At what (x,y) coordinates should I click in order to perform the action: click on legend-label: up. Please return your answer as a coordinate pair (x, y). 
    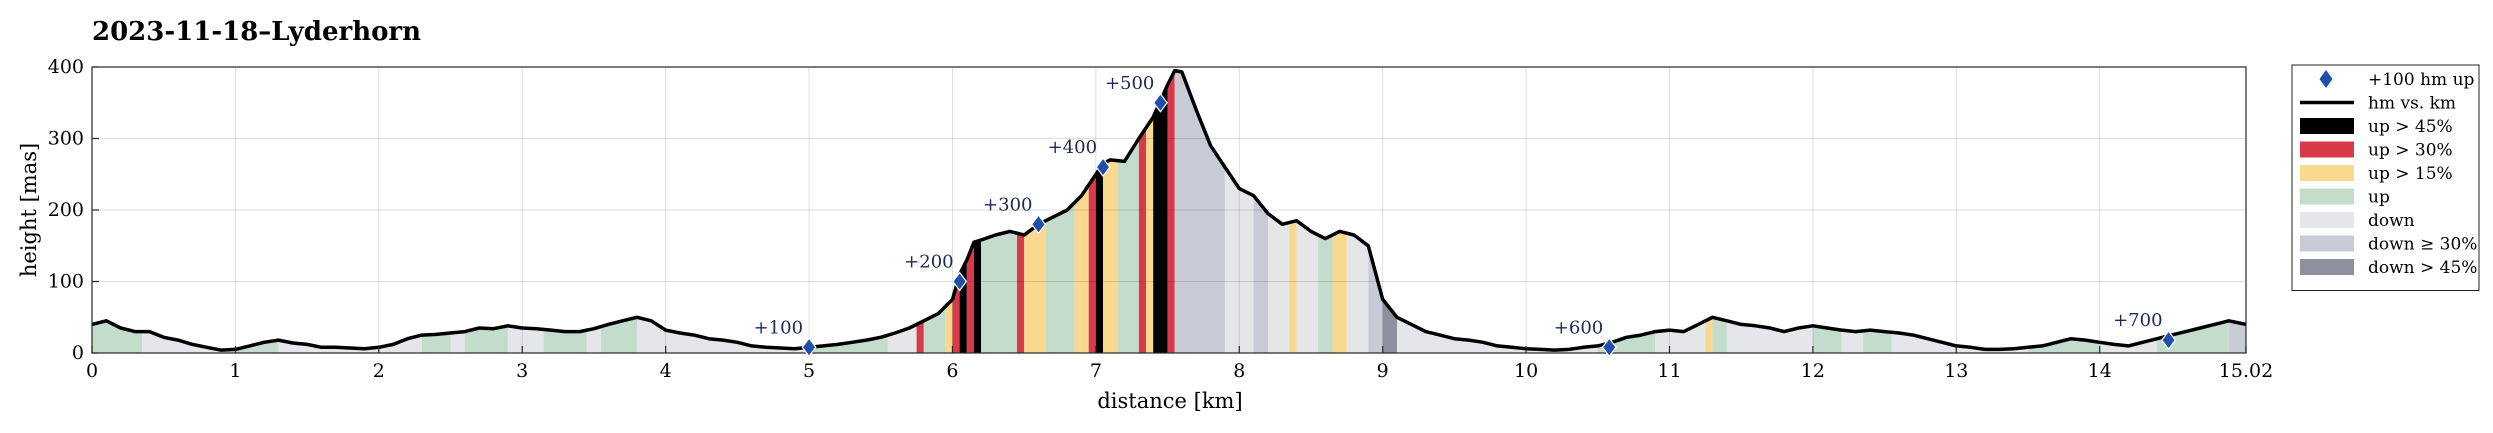
    Looking at the image, I should click on (2379, 198).